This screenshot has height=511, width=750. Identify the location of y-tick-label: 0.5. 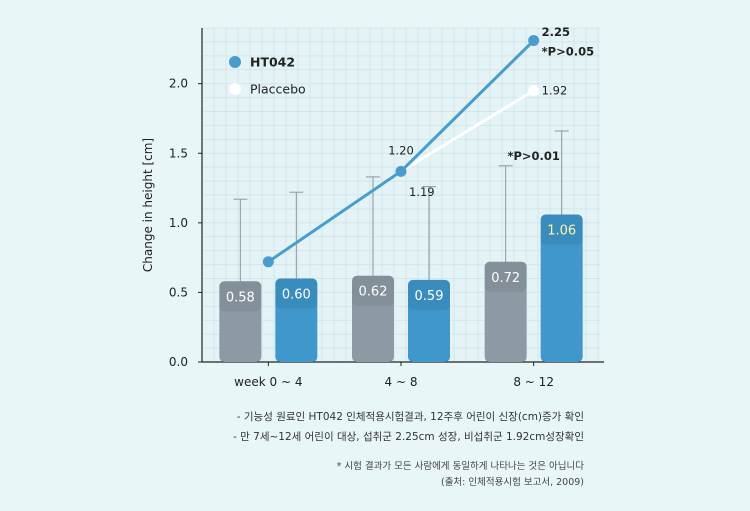
(178, 292).